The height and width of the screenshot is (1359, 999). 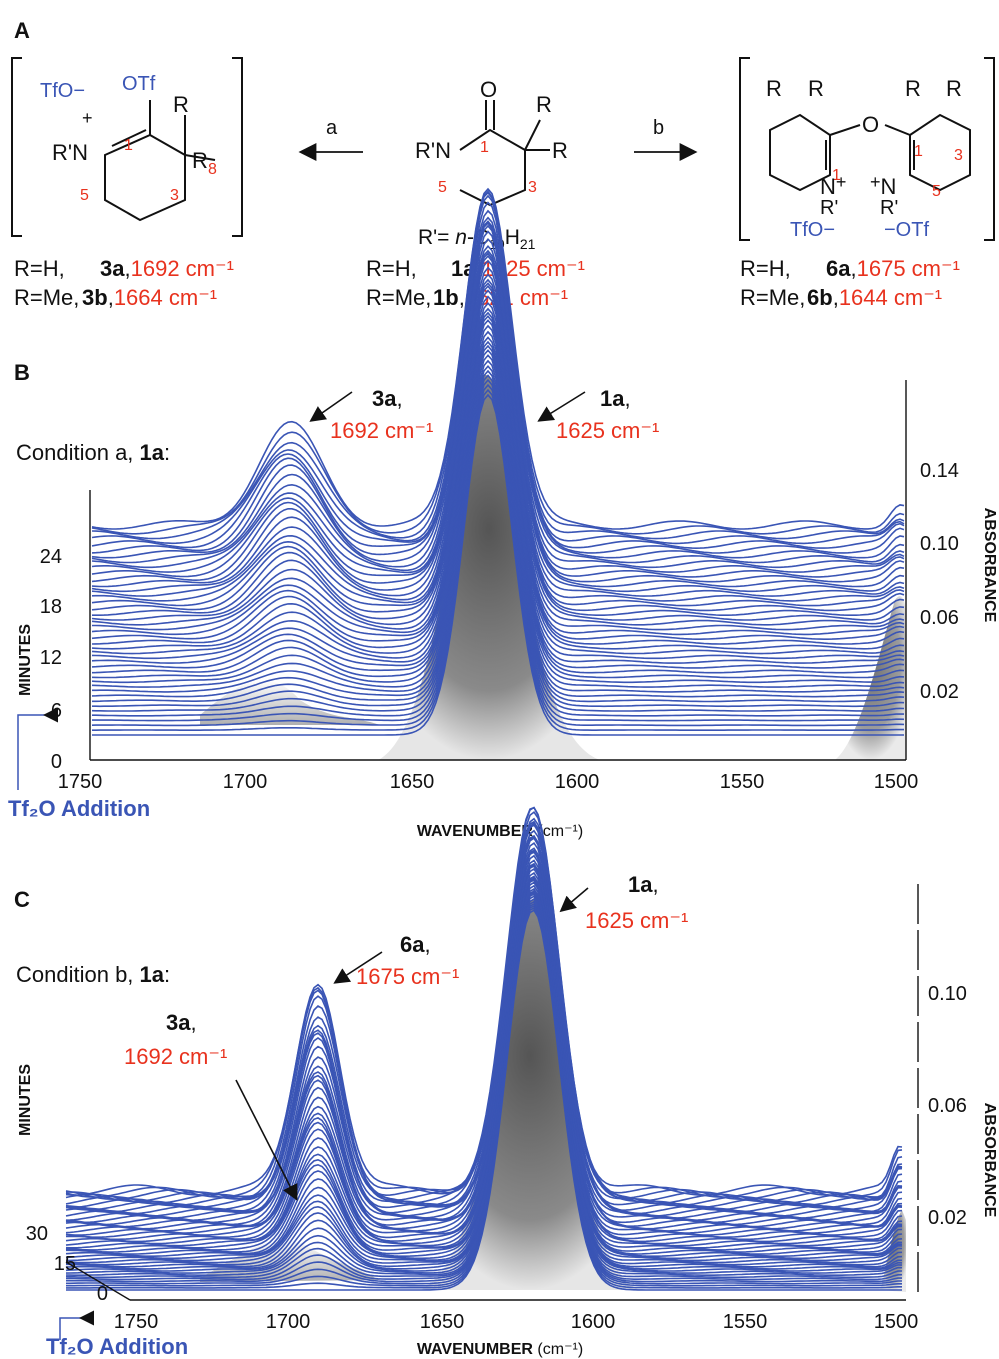 I want to click on x-tick-1500: 1500, so click(x=896, y=782).